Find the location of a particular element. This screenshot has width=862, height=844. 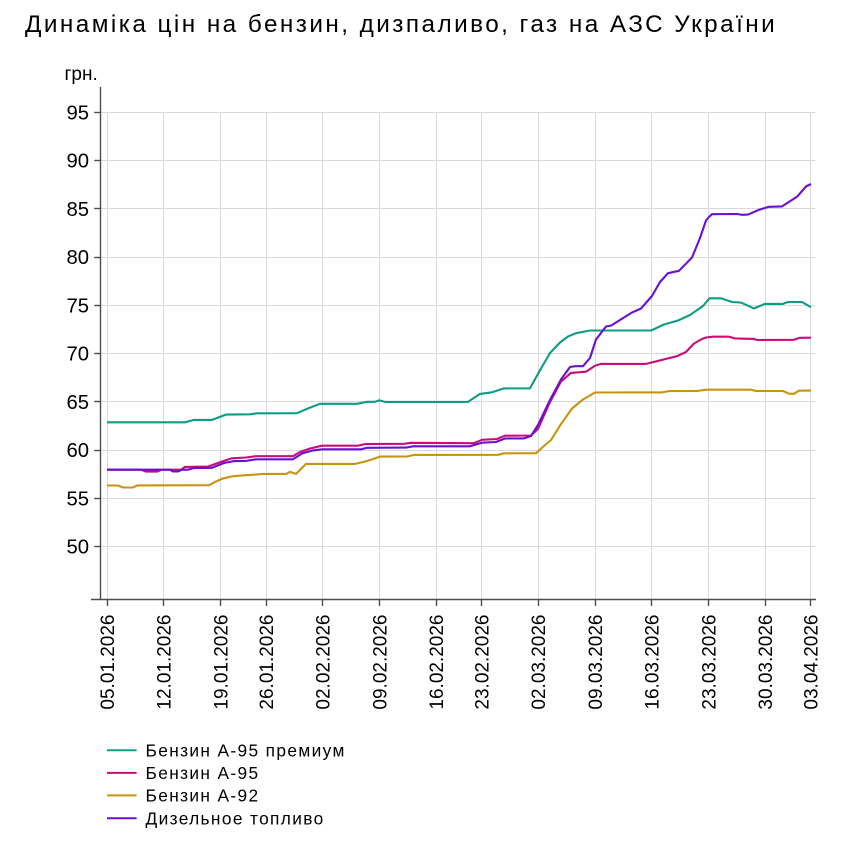

svg-text: 03.04.2026 is located at coordinates (812, 662).